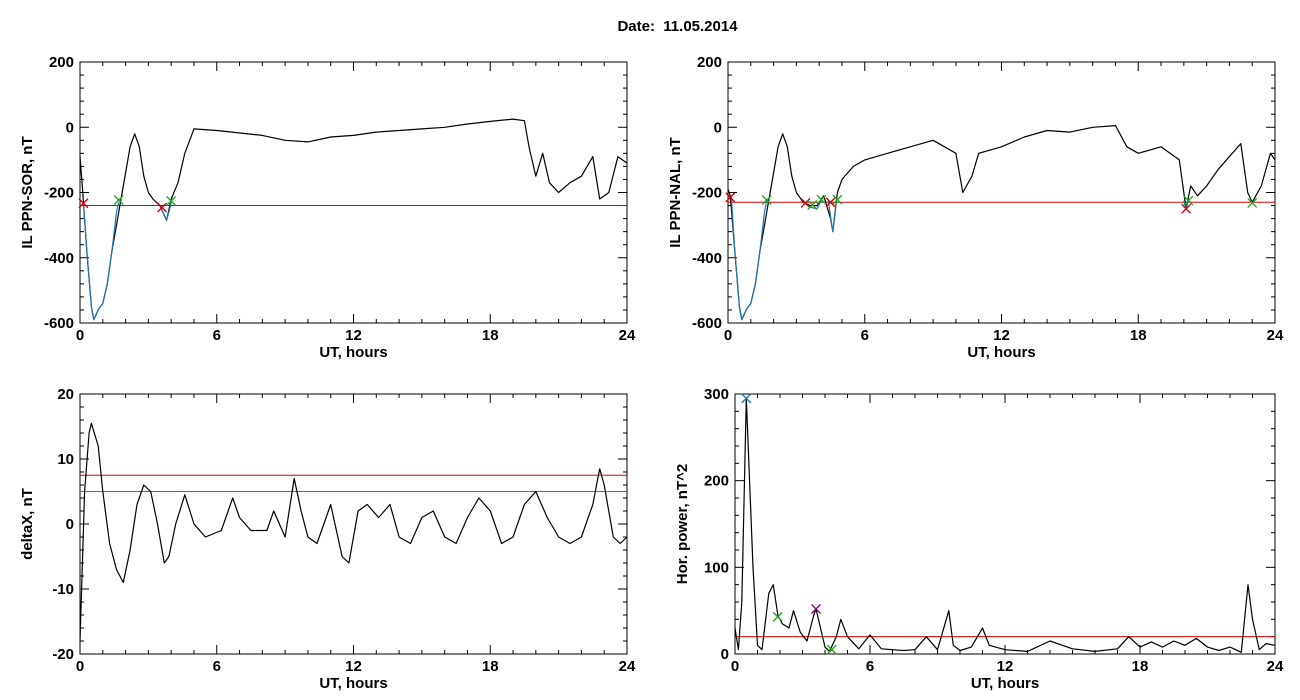  Describe the element at coordinates (677, 26) in the screenshot. I see `chart-title: Date: 11.05.2014` at that location.